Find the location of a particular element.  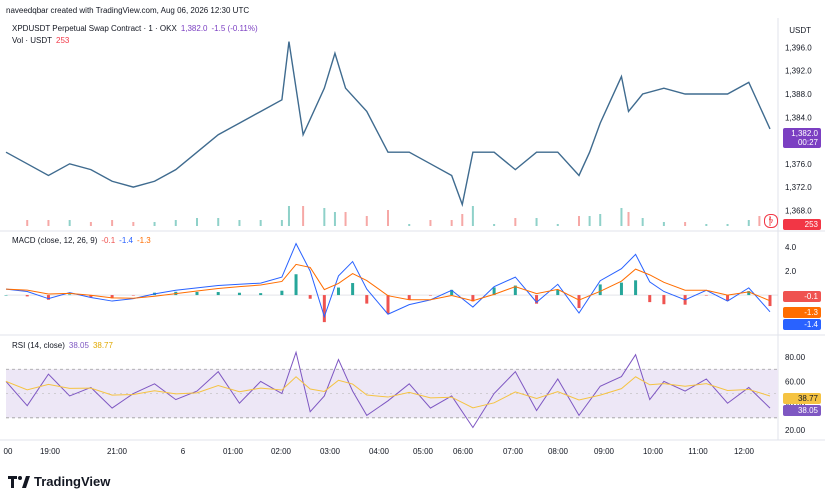

x-tick-label: 06:00 is located at coordinates (463, 451).